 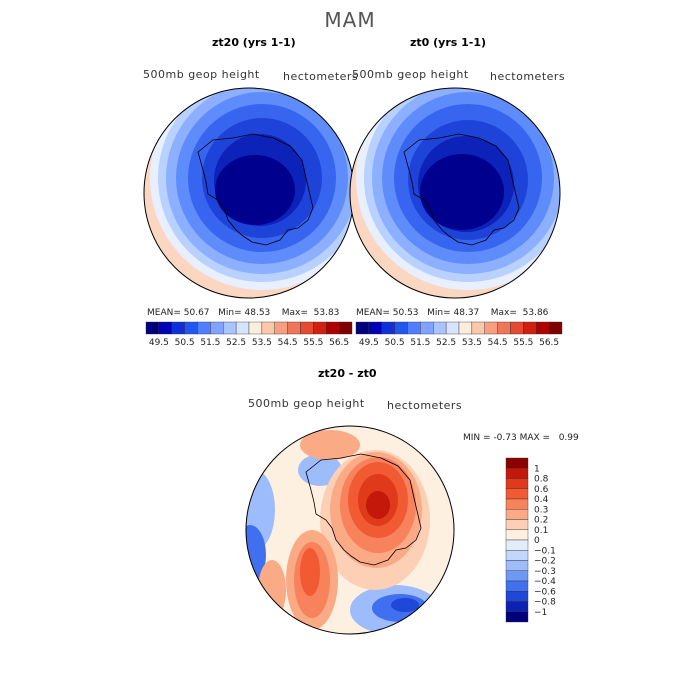 What do you see at coordinates (405, 313) in the screenshot?
I see `panel2-mean-value: 50.53` at bounding box center [405, 313].